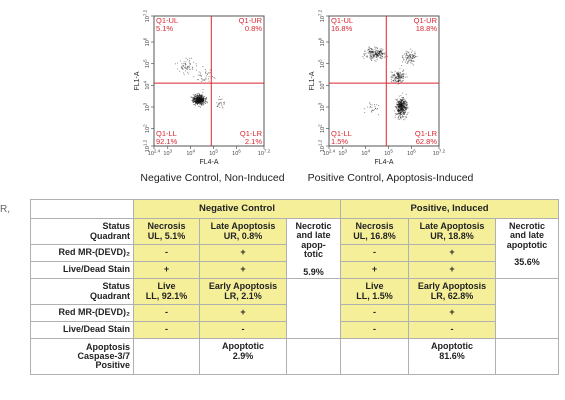 This screenshot has width=565, height=400. Describe the element at coordinates (251, 20) in the screenshot. I see `quadrant-name-ur: Q1-UR` at that location.